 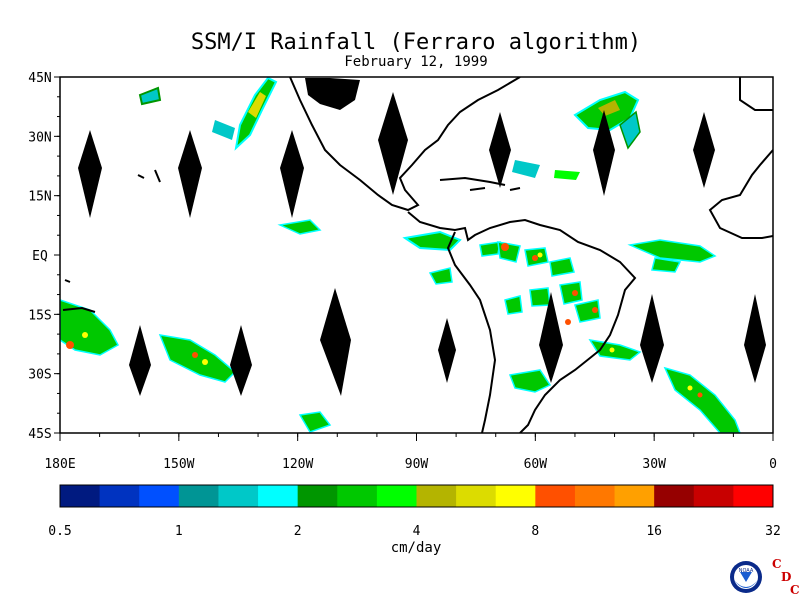 I want to click on colorbar-unit: cm/day, so click(x=416, y=548).